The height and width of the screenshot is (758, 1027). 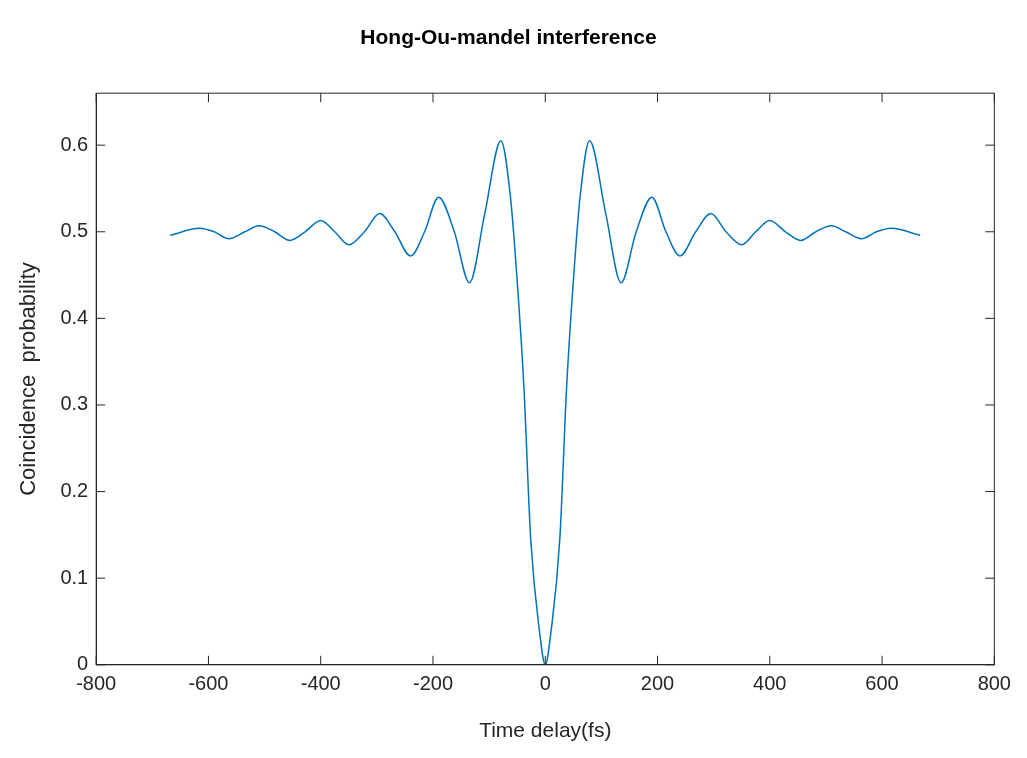 I want to click on x-tick-label: 400, so click(x=770, y=683).